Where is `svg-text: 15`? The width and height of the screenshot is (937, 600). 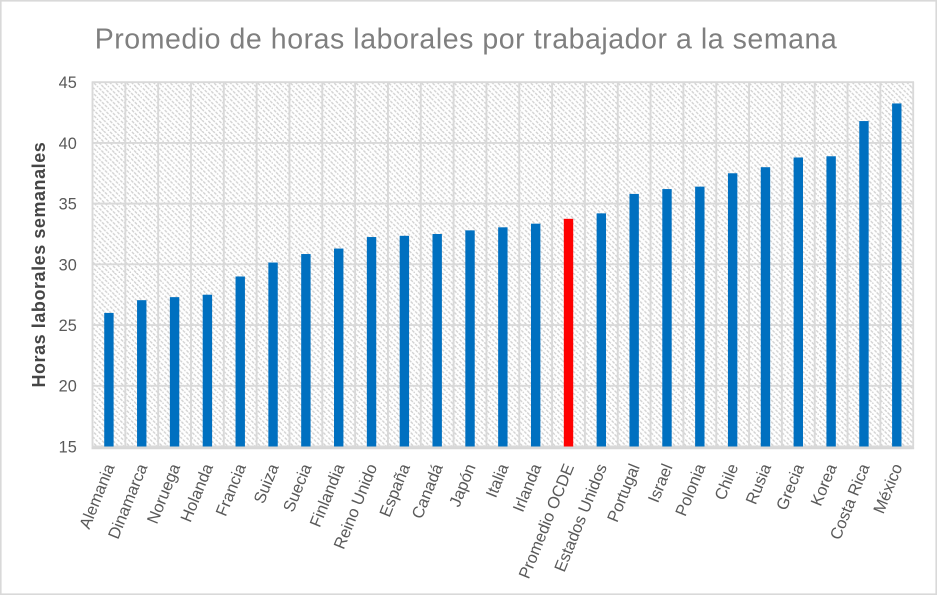
svg-text: 15 is located at coordinates (68, 447).